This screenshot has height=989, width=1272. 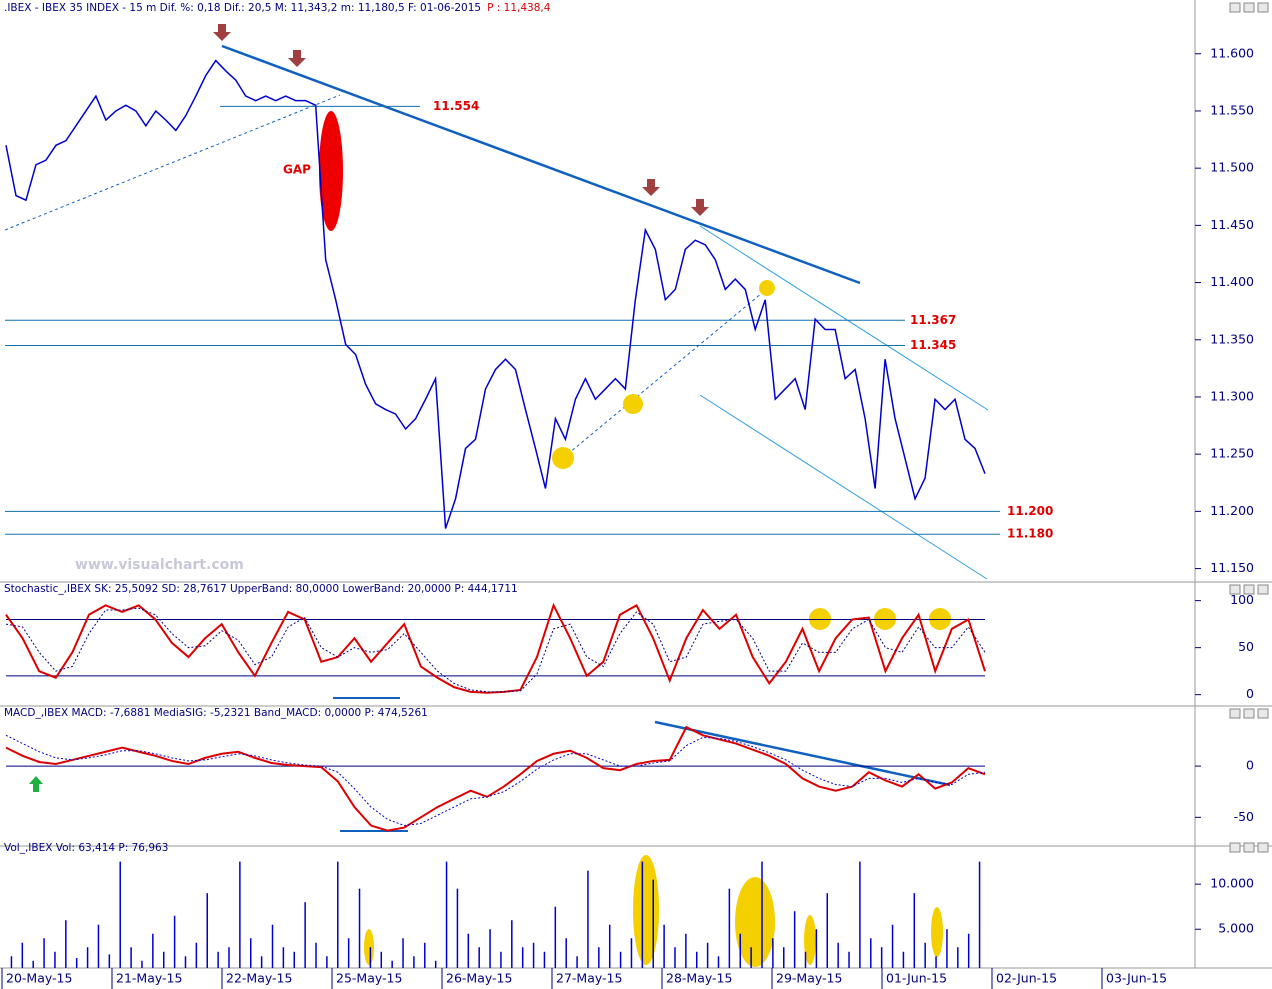 What do you see at coordinates (297, 170) in the screenshot?
I see `gap-label: GAP` at bounding box center [297, 170].